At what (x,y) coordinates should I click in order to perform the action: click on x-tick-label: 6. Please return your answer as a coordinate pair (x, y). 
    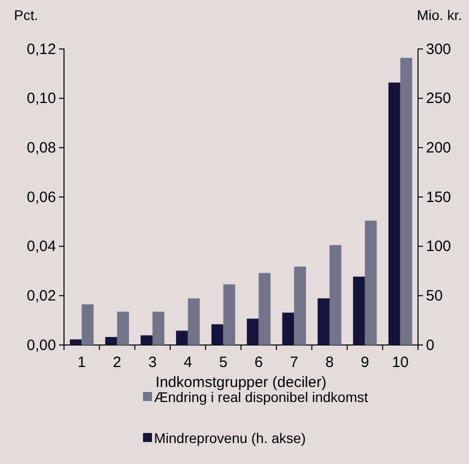
    Looking at the image, I should click on (258, 362).